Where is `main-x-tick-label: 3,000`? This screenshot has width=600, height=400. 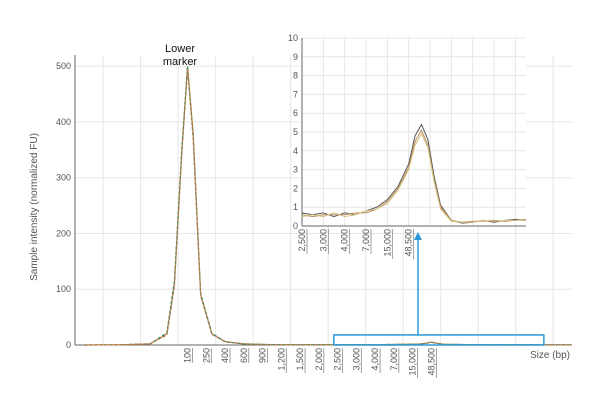
main-x-tick-label: 3,000 is located at coordinates (356, 359).